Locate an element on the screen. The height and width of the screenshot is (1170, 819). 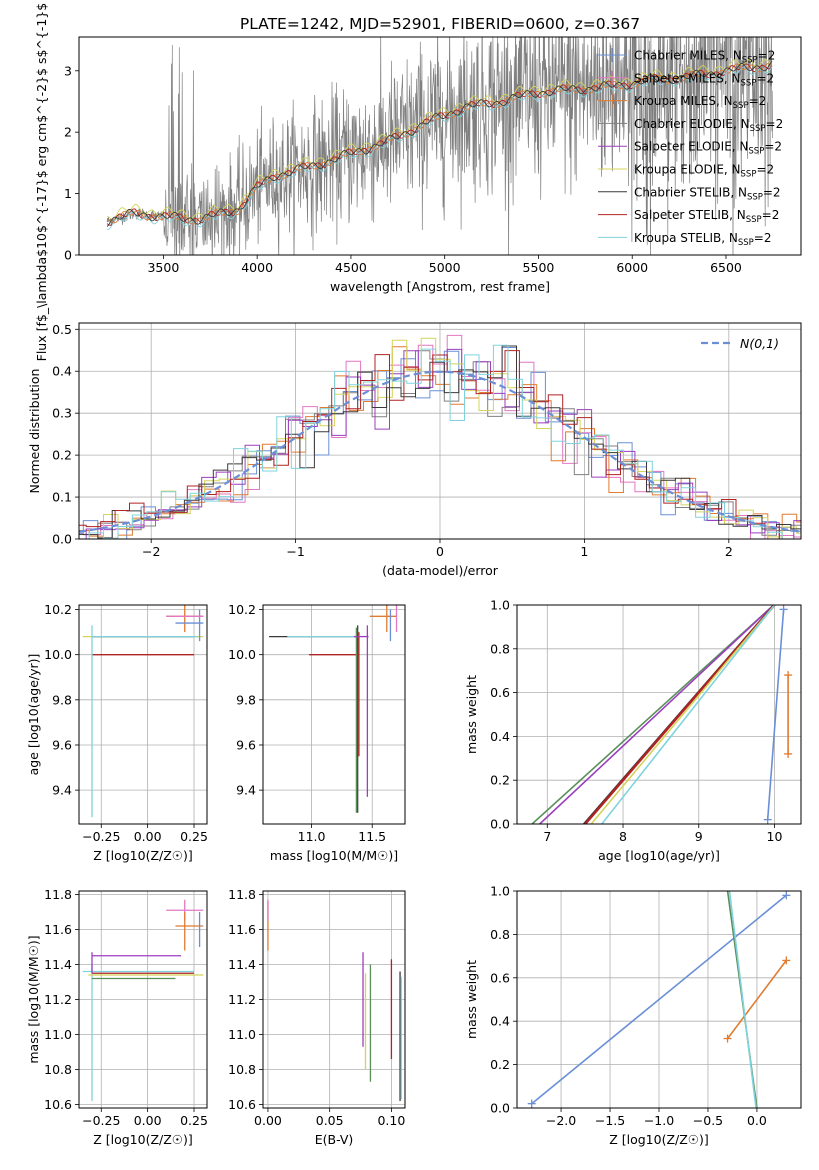
y-tick-label: 1 is located at coordinates (68, 193).